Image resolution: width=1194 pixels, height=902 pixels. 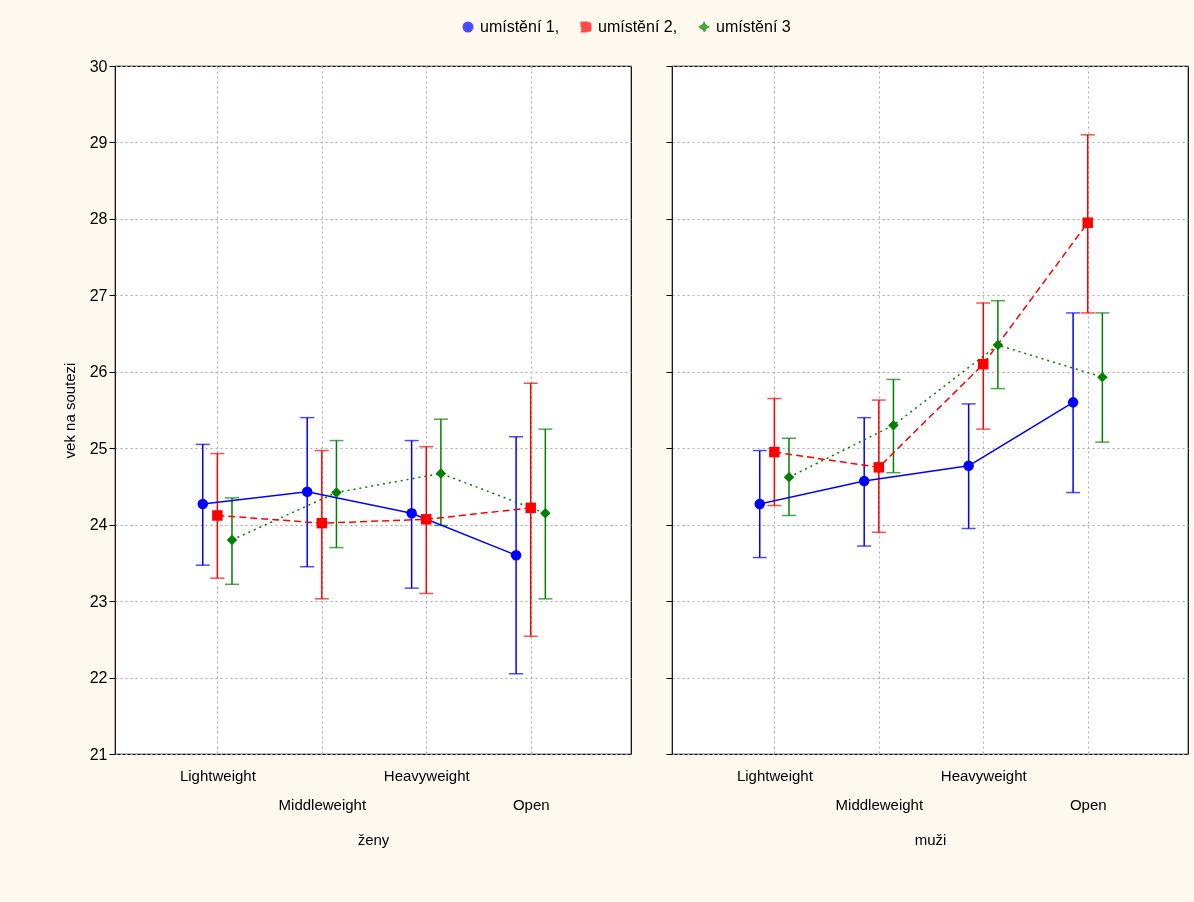 I want to click on y-tick-label: 21, so click(x=98, y=754).